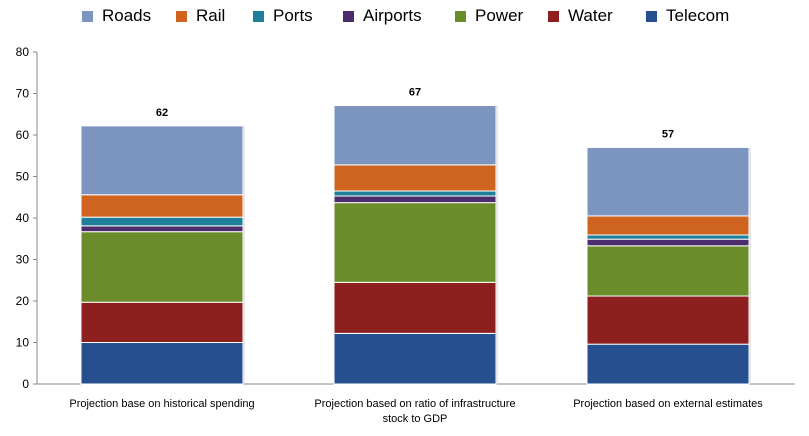 The image size is (809, 436). What do you see at coordinates (392, 15) in the screenshot?
I see `legend-label: Airports` at bounding box center [392, 15].